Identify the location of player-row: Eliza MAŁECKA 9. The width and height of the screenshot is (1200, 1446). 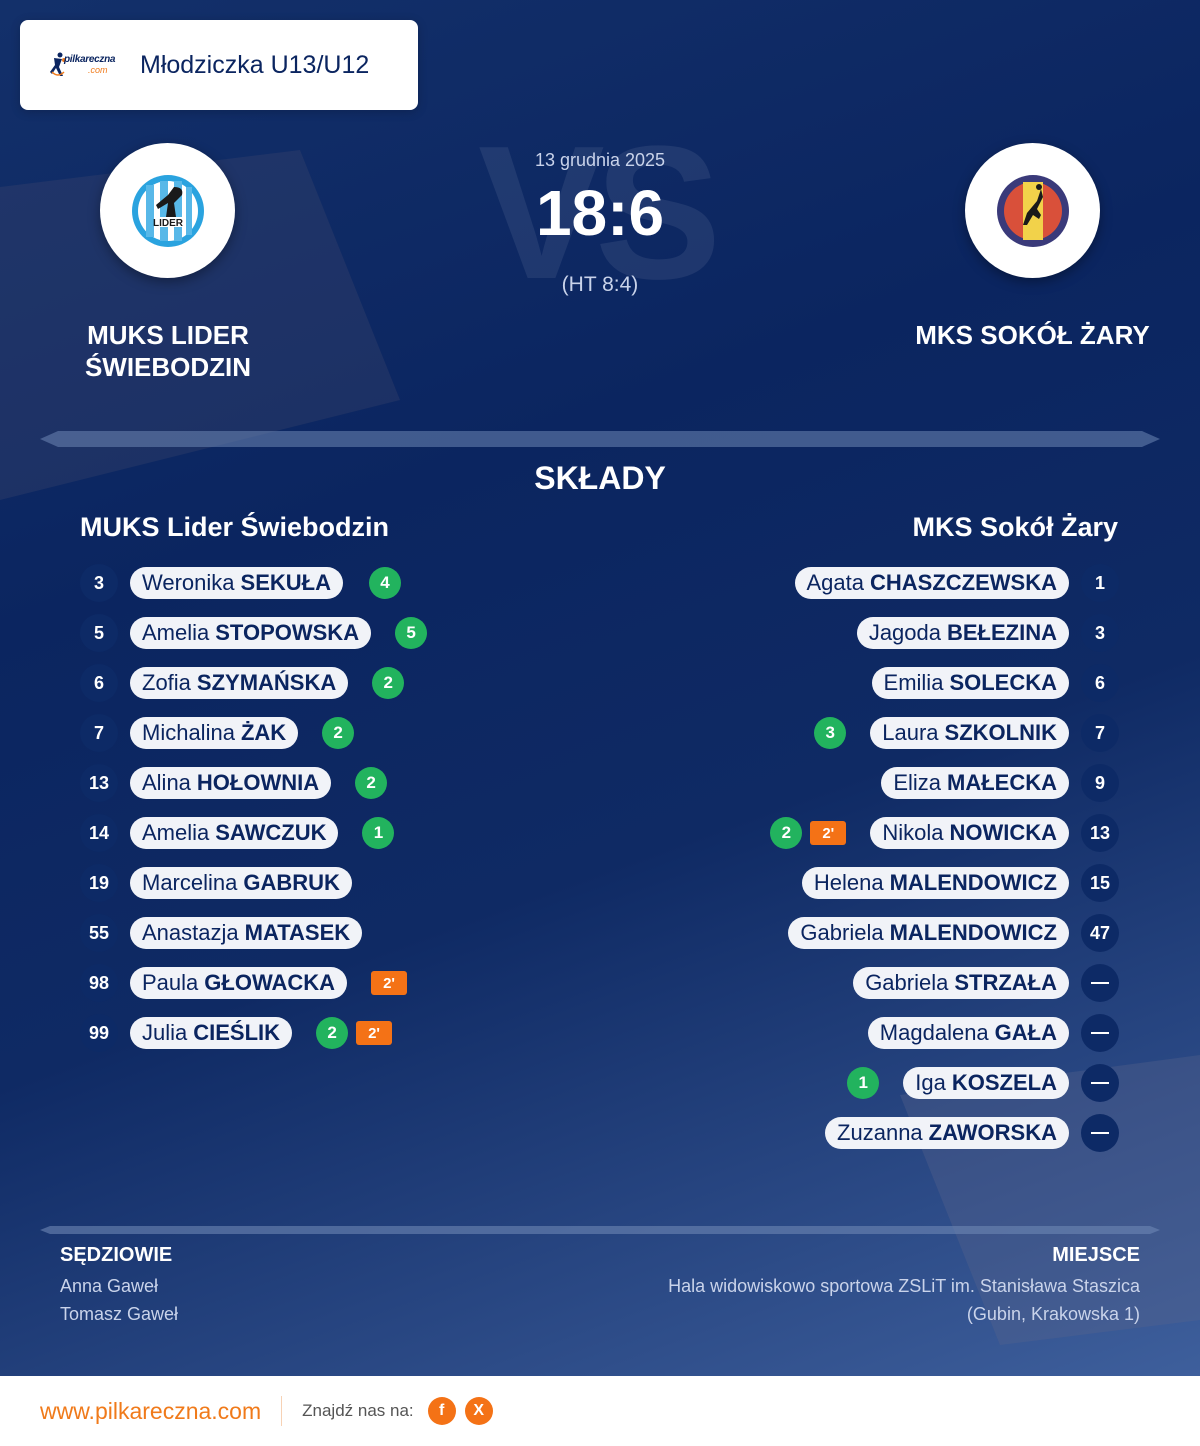
(944, 783).